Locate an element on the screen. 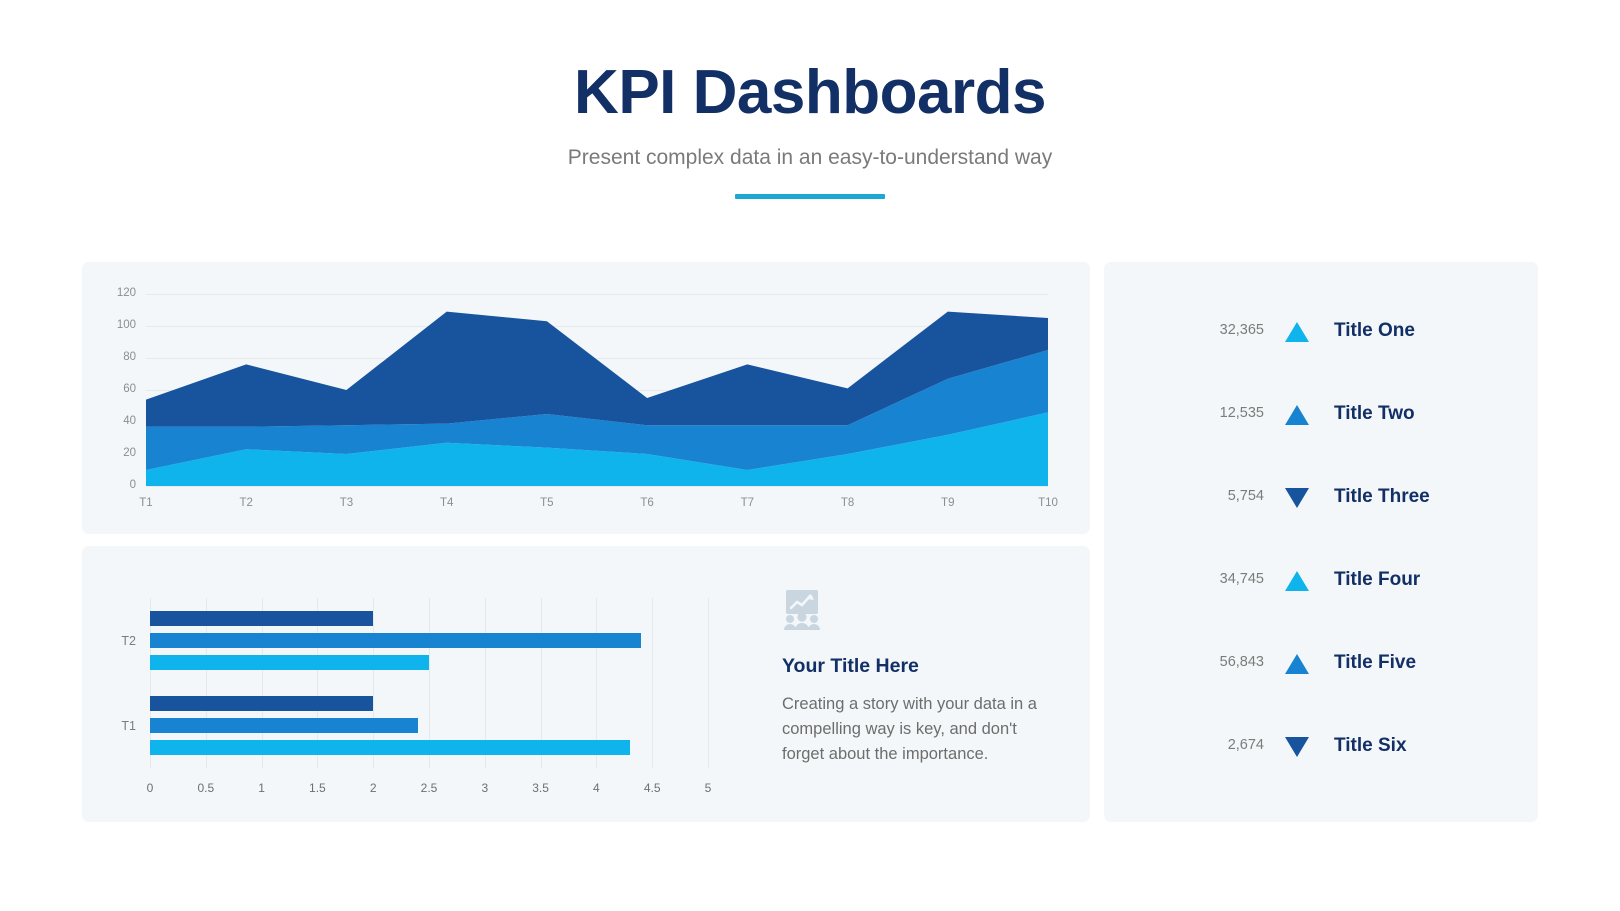  bar-x-tick-label: 3 is located at coordinates (485, 788).